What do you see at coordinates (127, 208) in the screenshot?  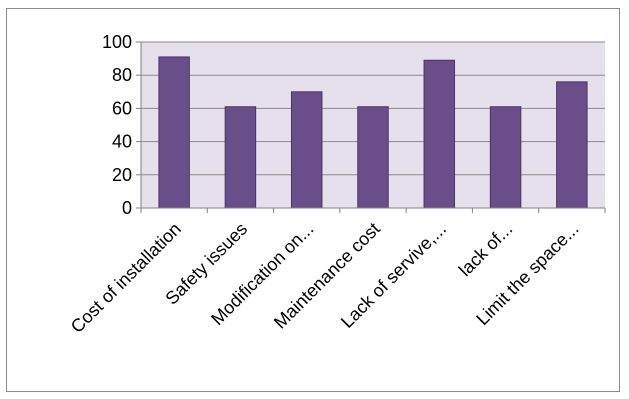 I see `y-tick-label: 0` at bounding box center [127, 208].